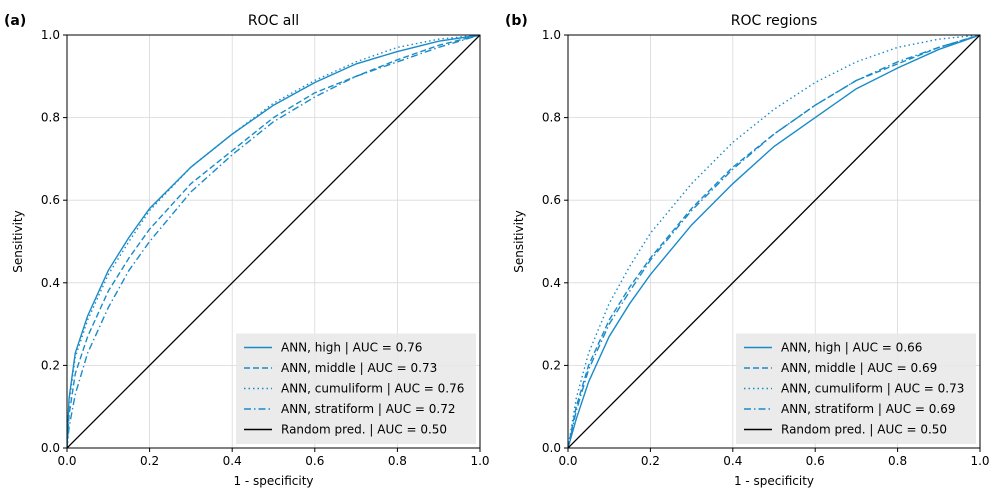 The image size is (996, 499). Describe the element at coordinates (359, 368) in the screenshot. I see `legend-entry-1: ANN, middle | AUC = 0.73` at that location.